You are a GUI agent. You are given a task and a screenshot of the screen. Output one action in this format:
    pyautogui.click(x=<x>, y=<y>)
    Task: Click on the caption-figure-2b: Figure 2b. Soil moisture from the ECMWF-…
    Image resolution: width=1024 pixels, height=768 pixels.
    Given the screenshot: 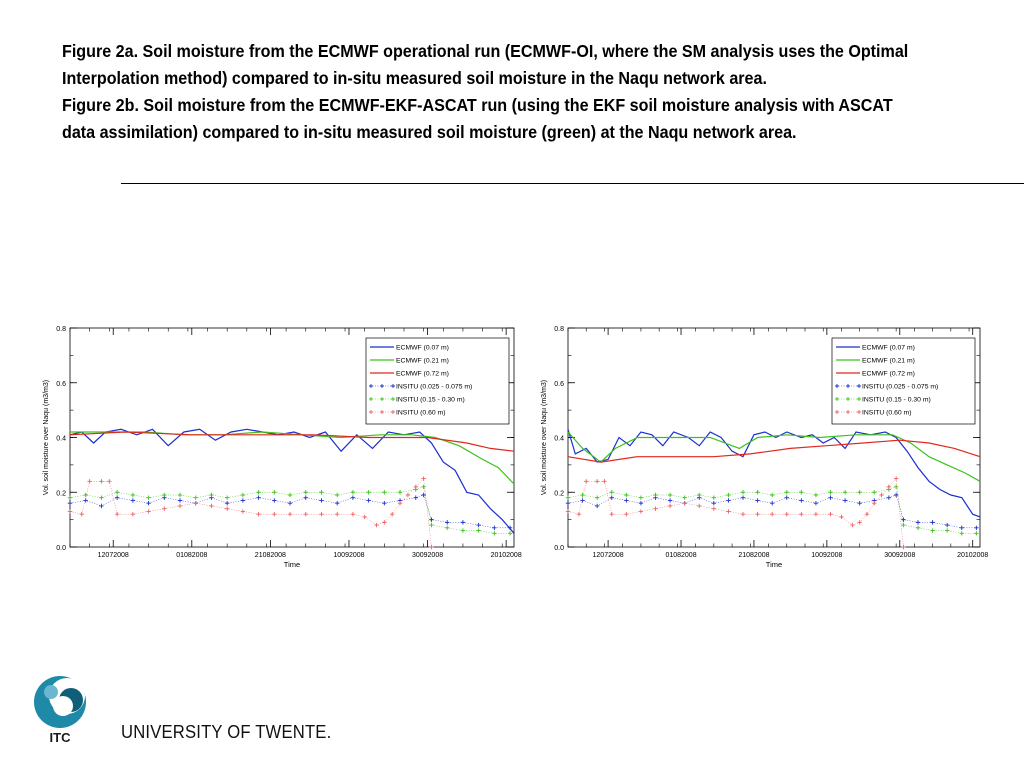 What is the action you would take?
    pyautogui.click(x=477, y=118)
    